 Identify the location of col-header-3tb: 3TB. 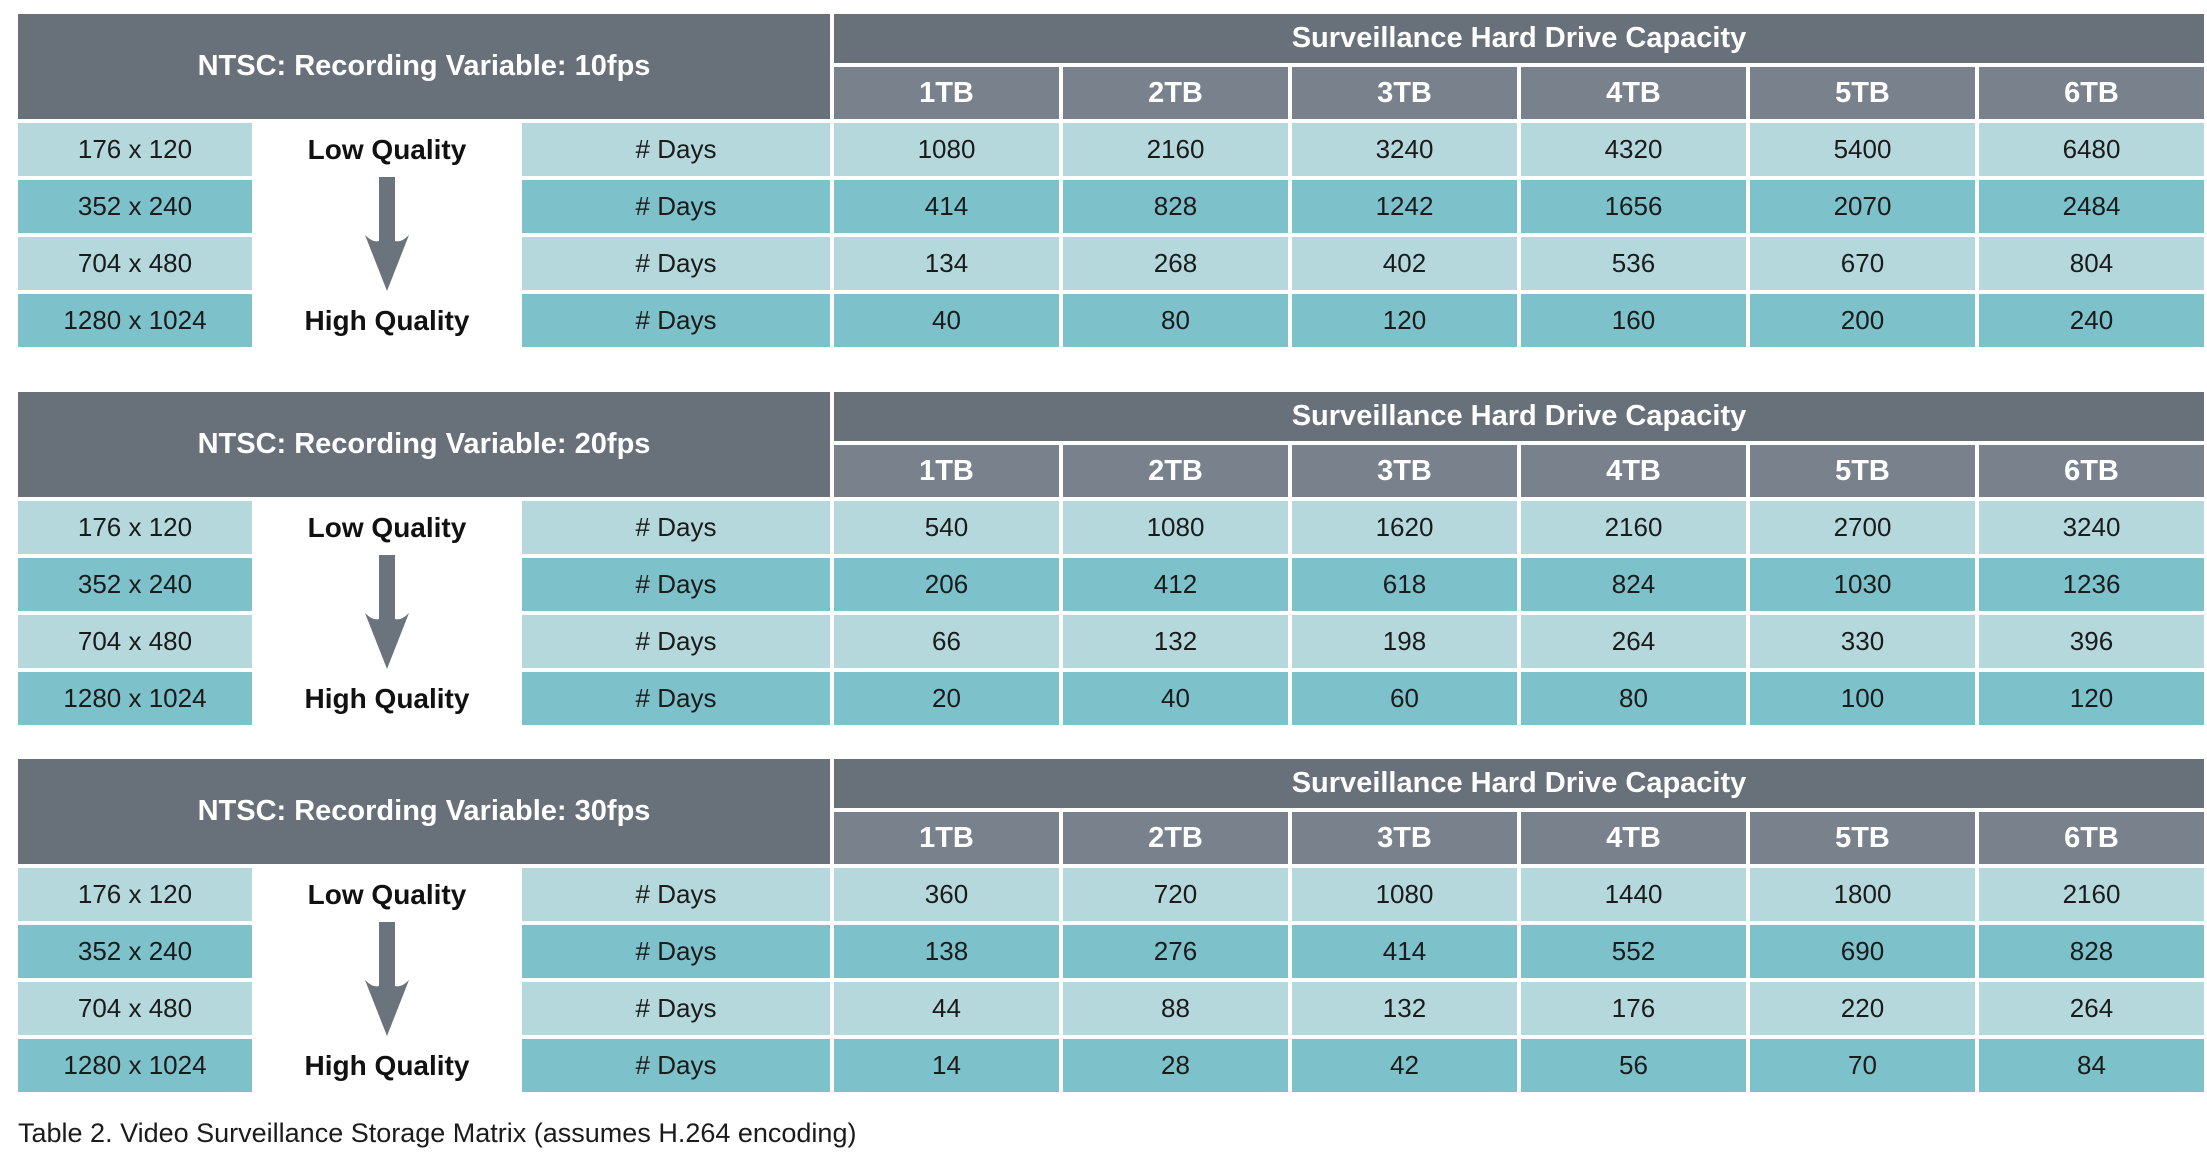
(1404, 471).